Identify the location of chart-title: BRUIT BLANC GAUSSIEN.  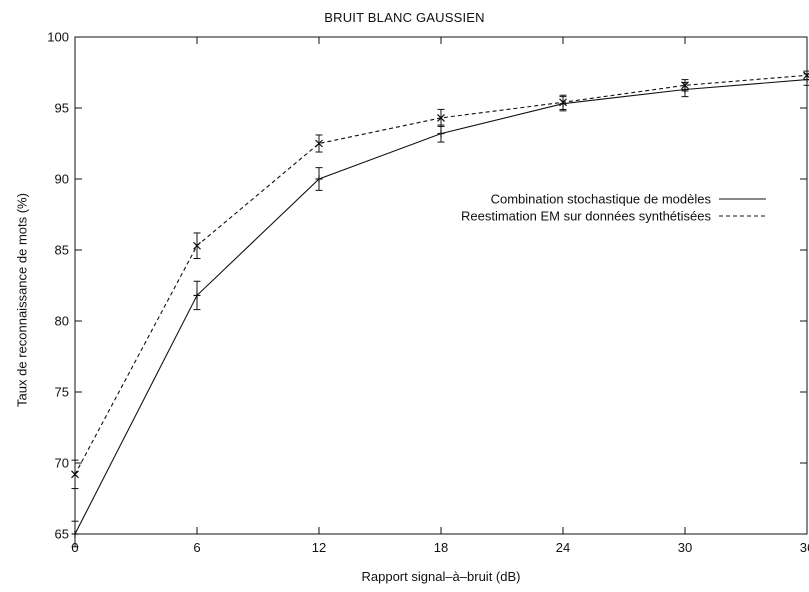
(404, 17).